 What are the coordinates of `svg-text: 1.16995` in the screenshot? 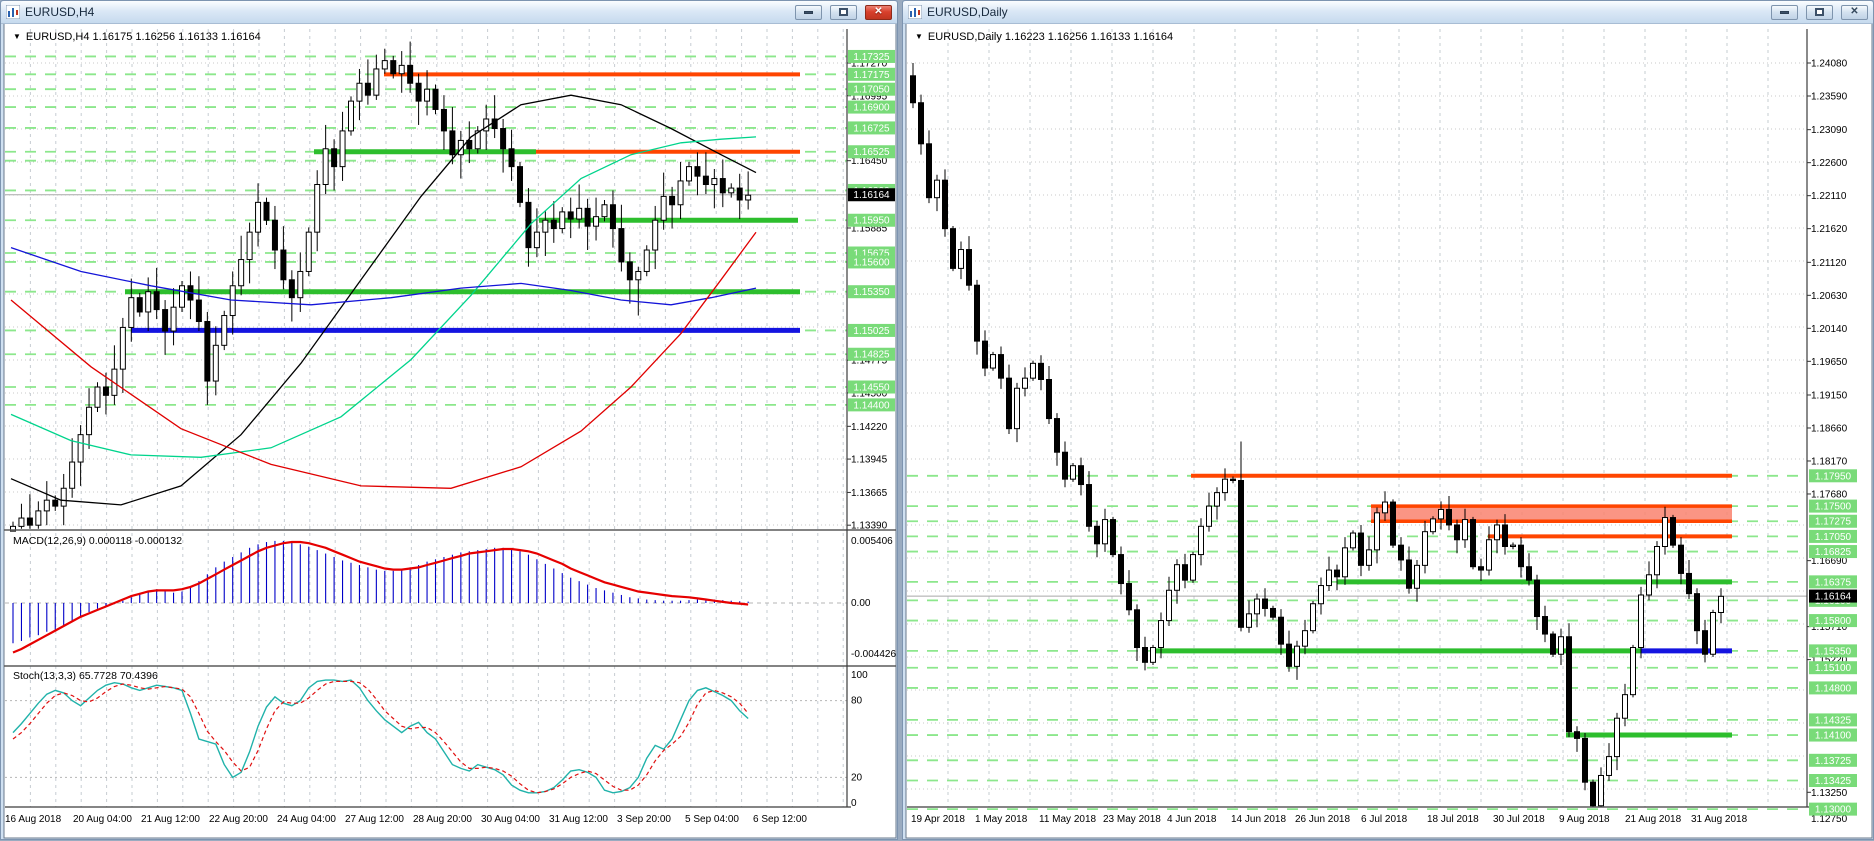 It's located at (869, 96).